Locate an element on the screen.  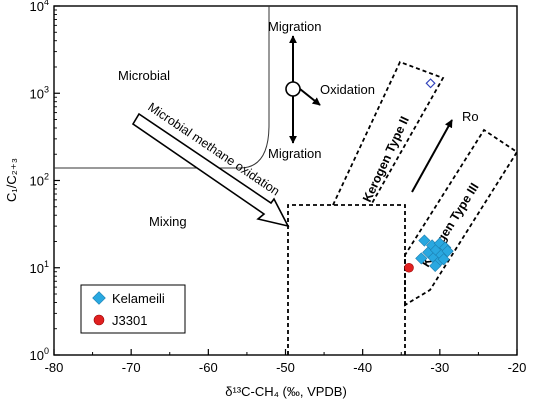
label-microbial: Microbial is located at coordinates (144, 75).